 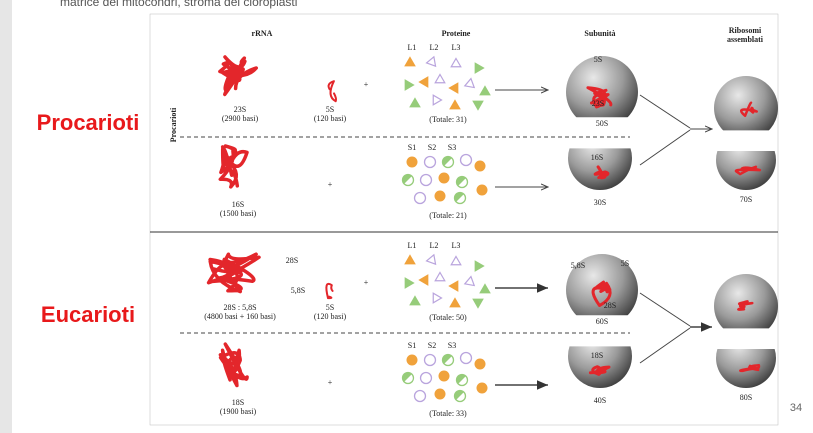 I want to click on label: L1, so click(x=412, y=245).